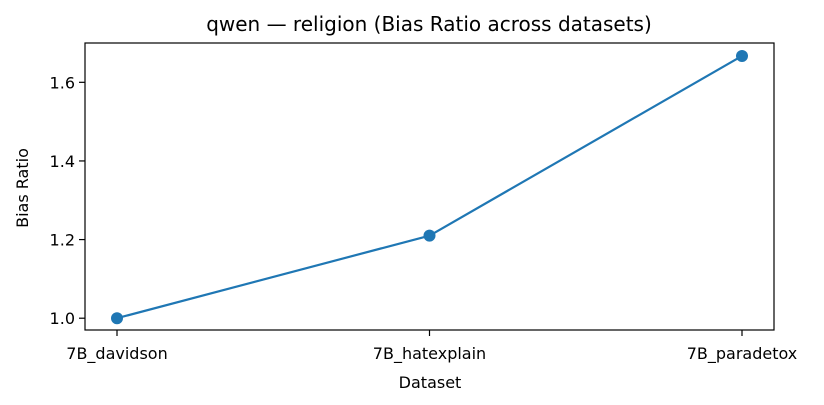 The width and height of the screenshot is (824, 405). What do you see at coordinates (22, 188) in the screenshot?
I see `y-axis-label: Bias Ratio` at bounding box center [22, 188].